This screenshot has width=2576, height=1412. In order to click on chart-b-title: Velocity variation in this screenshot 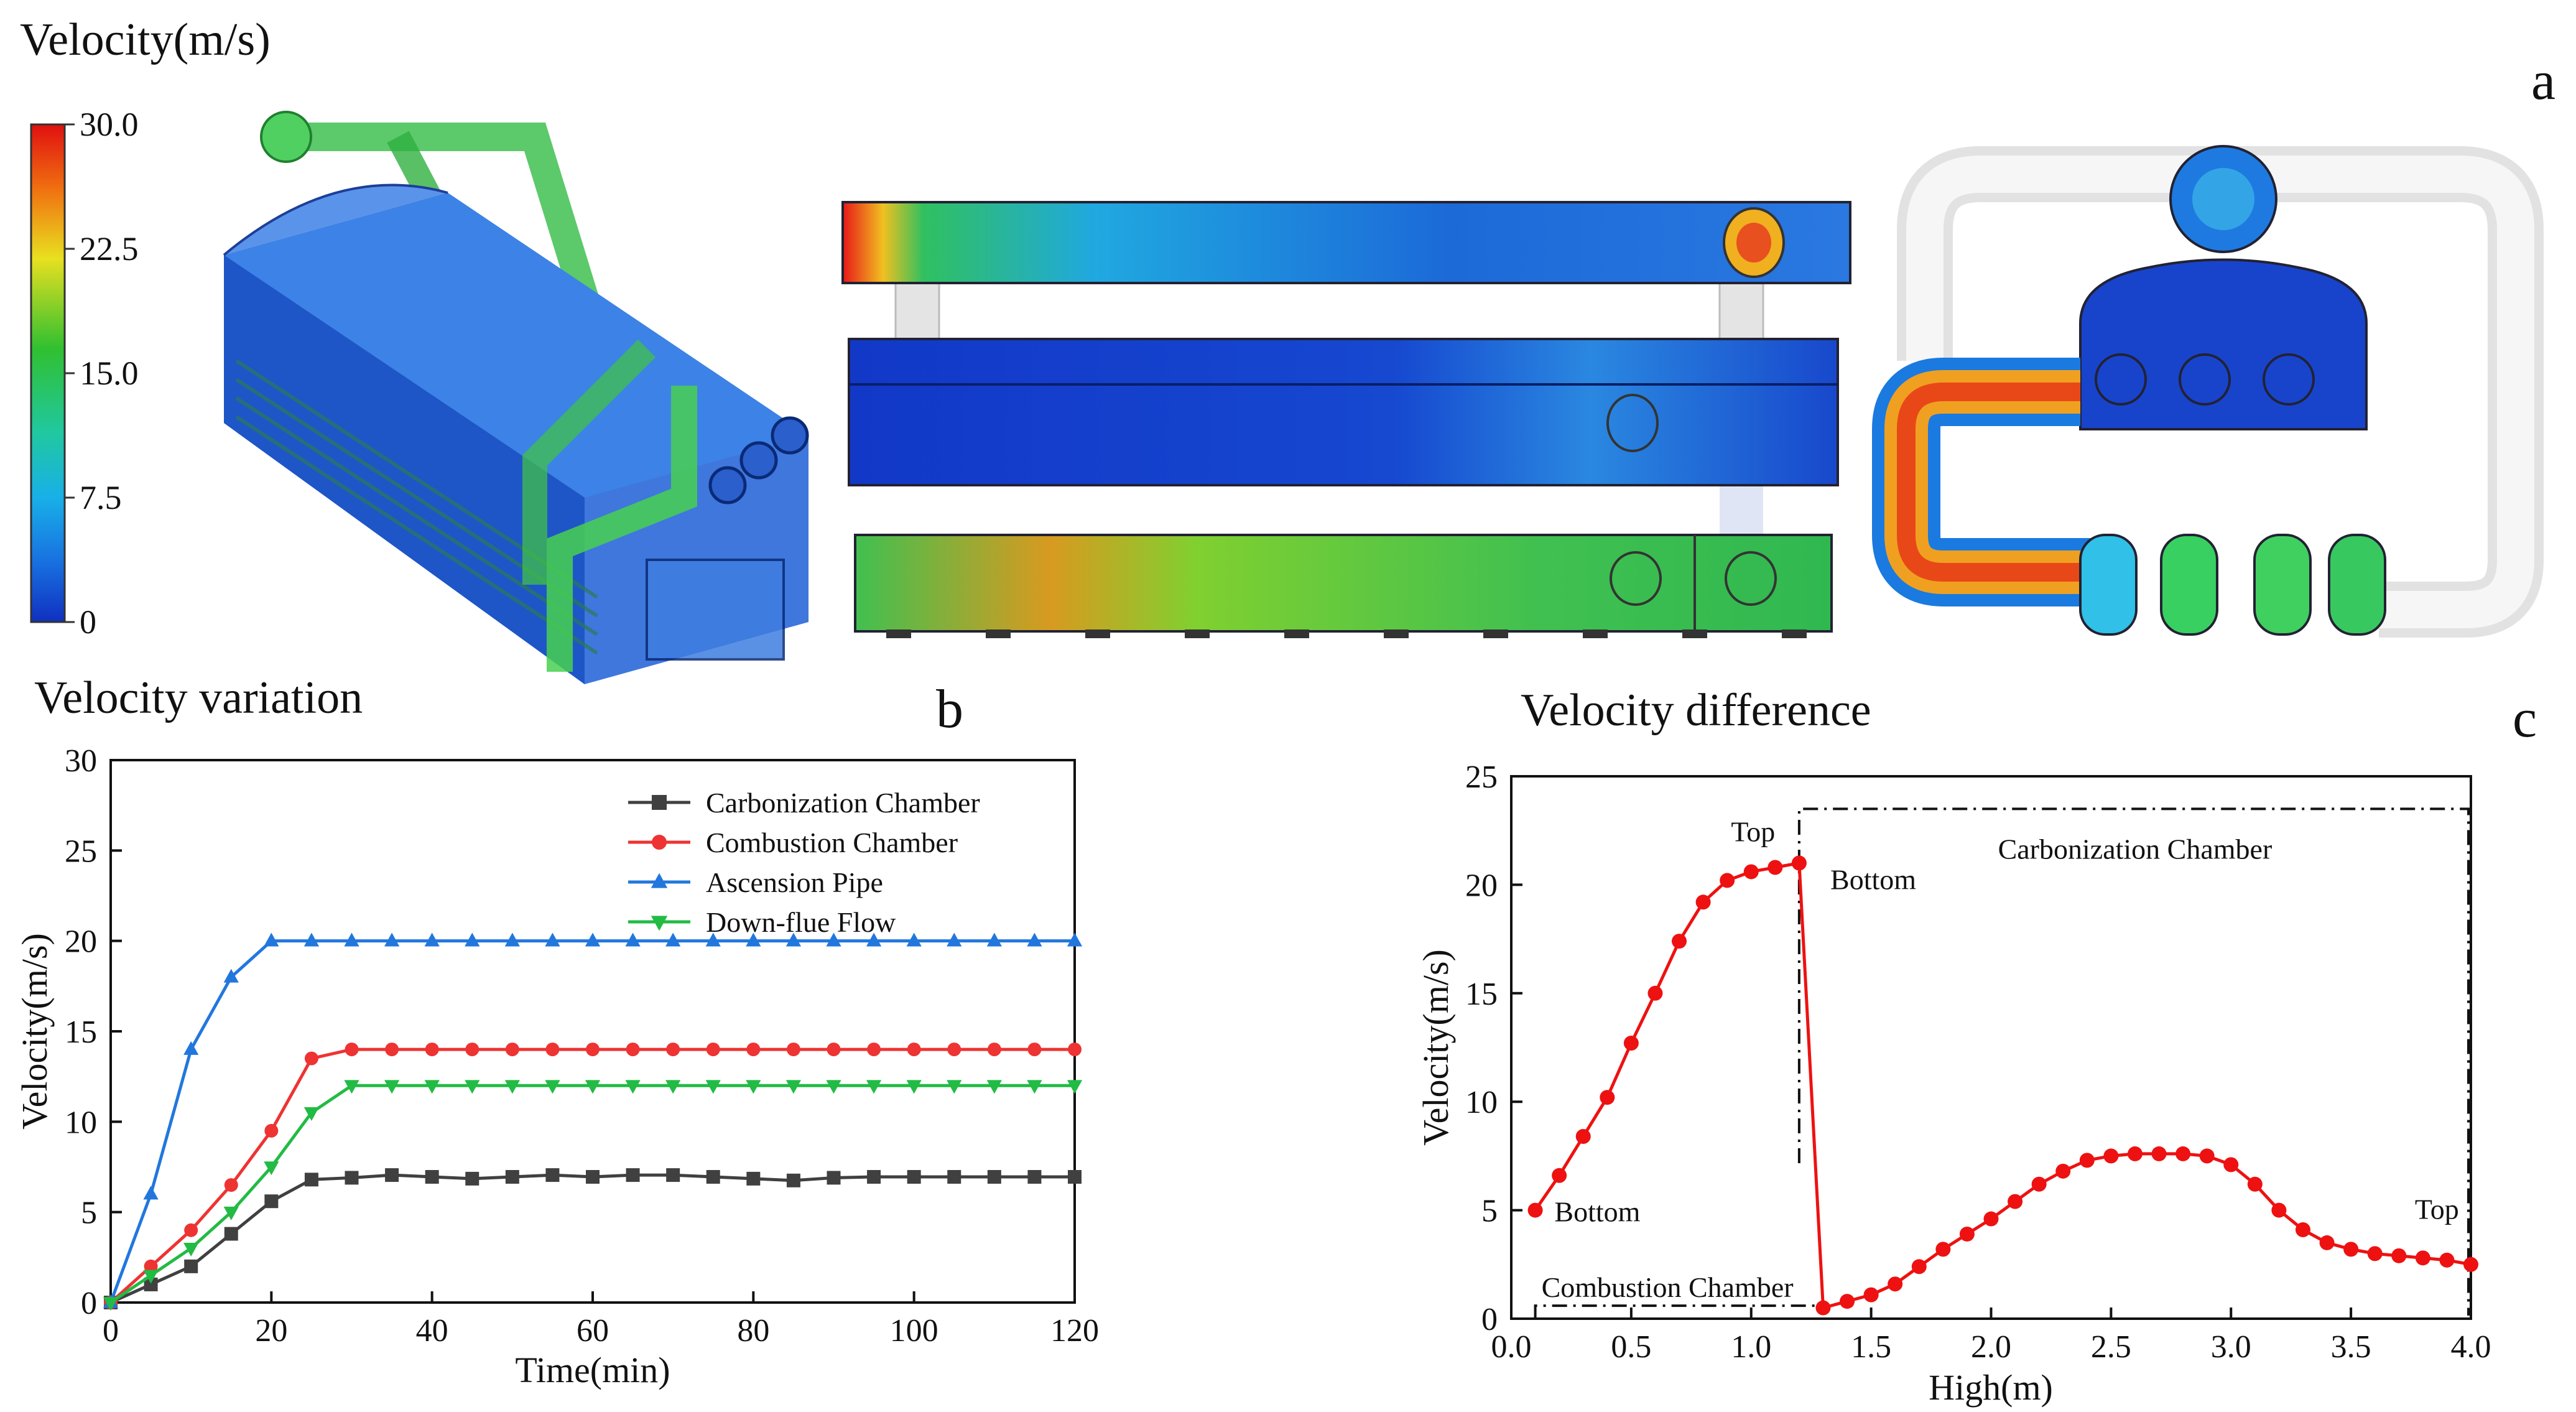, I will do `click(198, 697)`.